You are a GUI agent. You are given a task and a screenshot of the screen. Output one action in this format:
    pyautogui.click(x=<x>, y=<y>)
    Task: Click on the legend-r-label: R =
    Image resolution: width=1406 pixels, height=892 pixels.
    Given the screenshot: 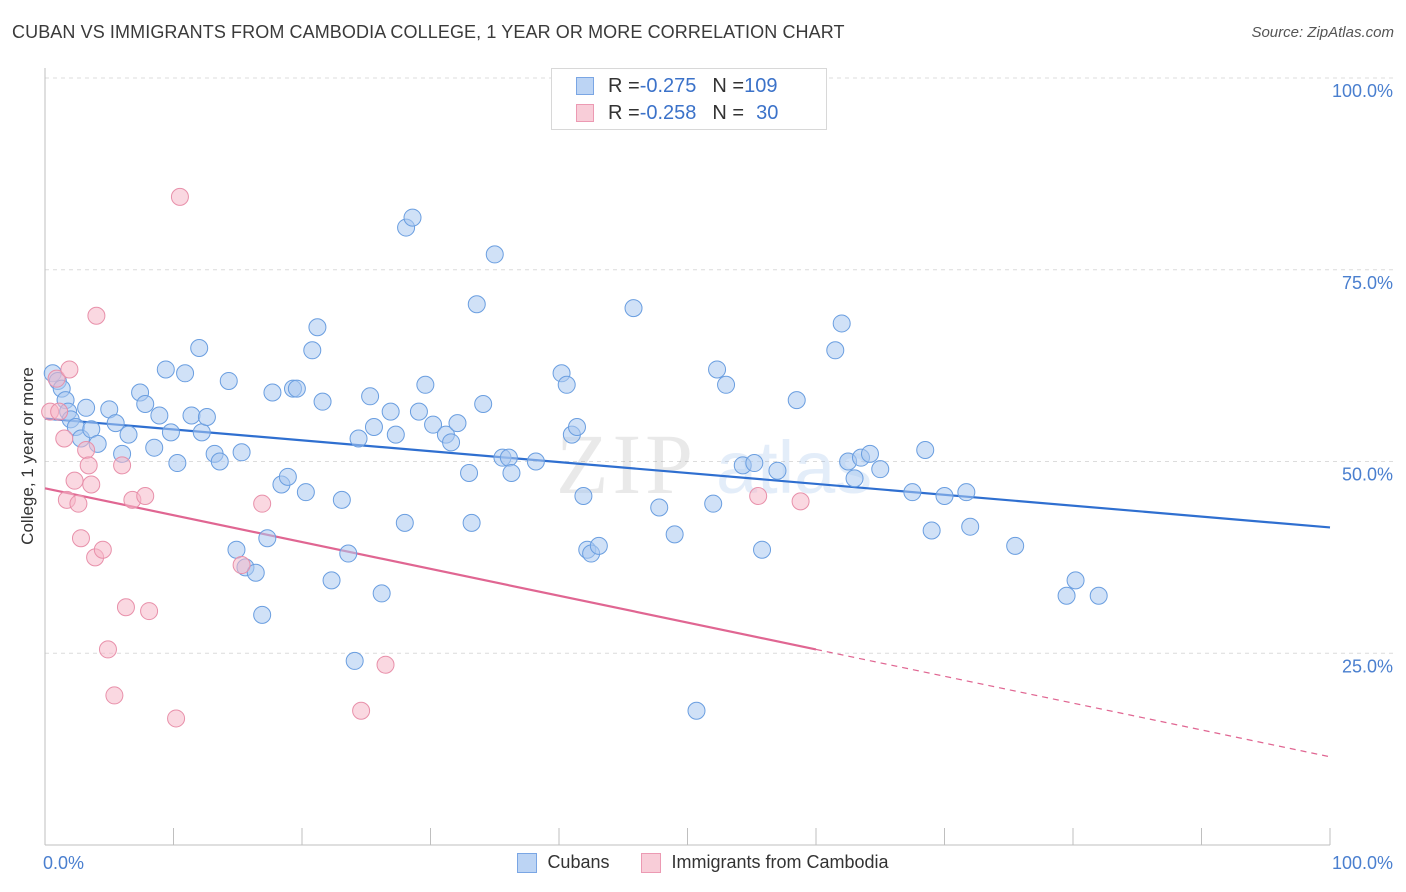 What is the action you would take?
    pyautogui.click(x=624, y=85)
    